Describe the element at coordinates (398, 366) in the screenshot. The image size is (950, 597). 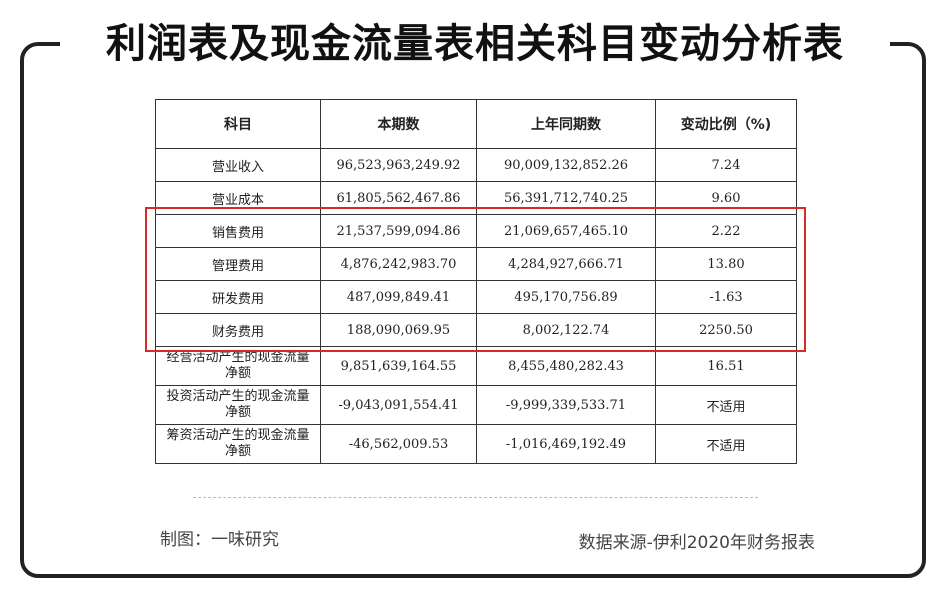
I see `row-current: 9,851,639,164.55` at that location.